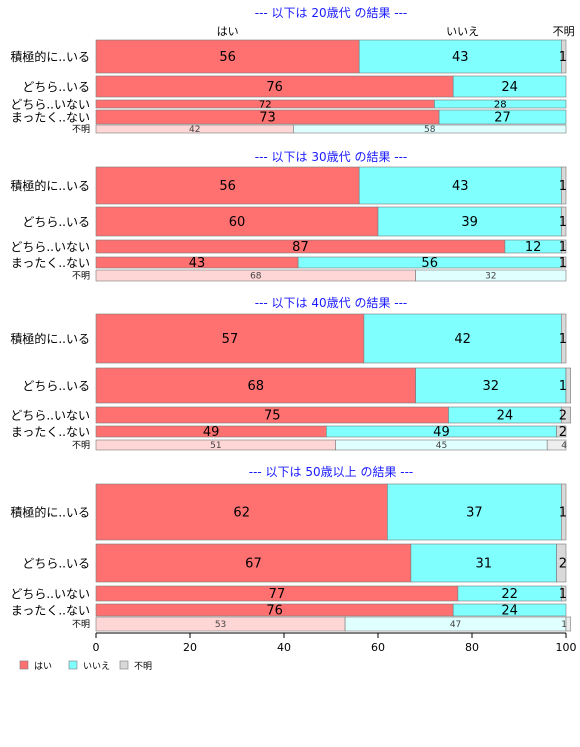  I want to click on data-label-yes: 75, so click(272, 416).